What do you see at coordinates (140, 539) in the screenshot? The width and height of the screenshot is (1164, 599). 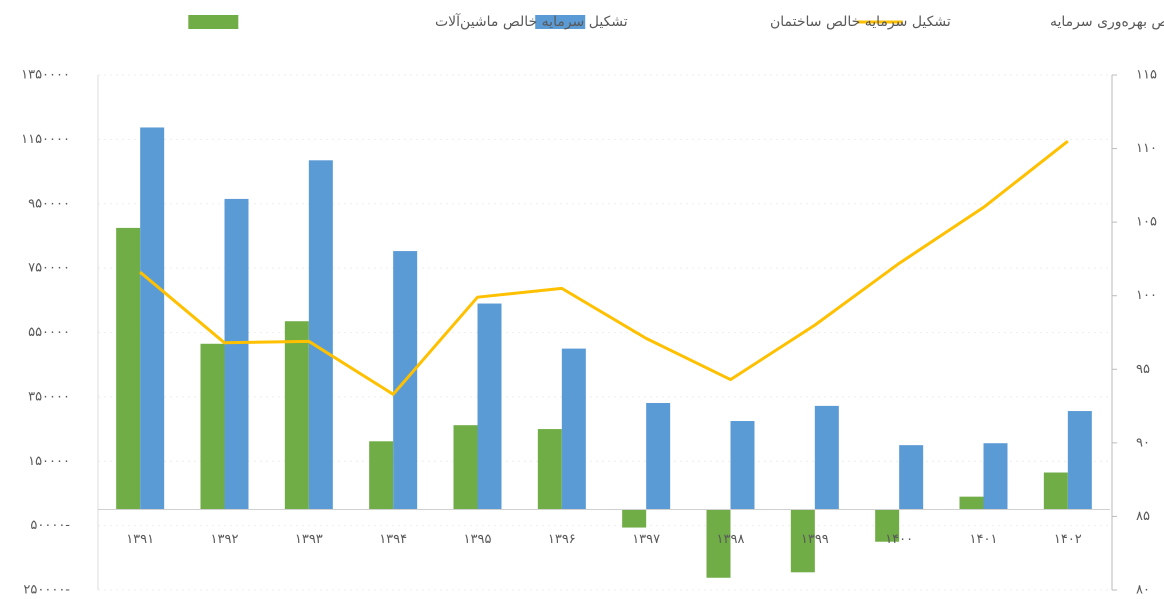 I see `x-tick-label: ۱۳۹۱` at bounding box center [140, 539].